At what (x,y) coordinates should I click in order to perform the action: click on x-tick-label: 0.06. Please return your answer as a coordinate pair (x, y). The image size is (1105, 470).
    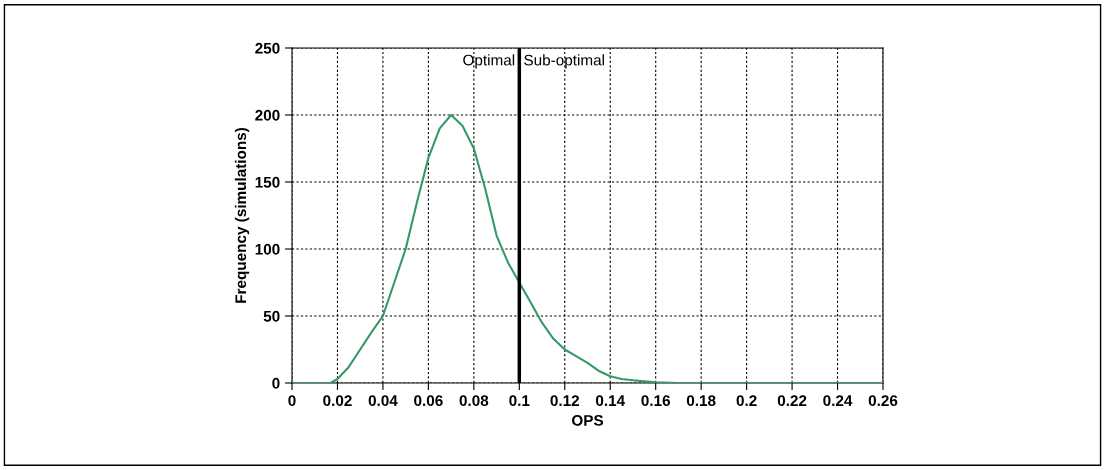
    Looking at the image, I should click on (428, 401).